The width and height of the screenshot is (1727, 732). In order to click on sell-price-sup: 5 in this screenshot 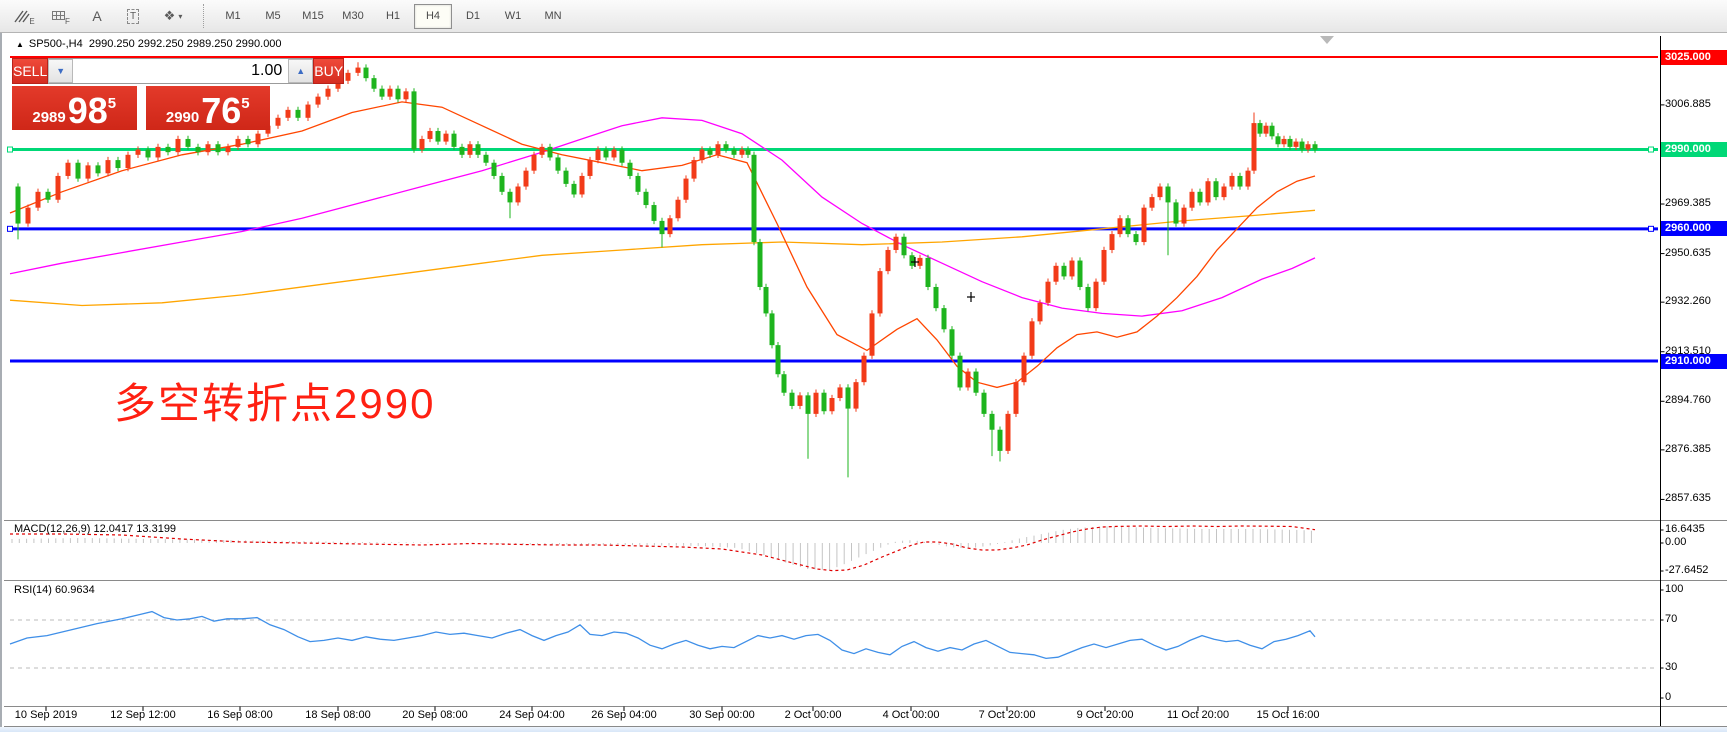, I will do `click(112, 103)`.